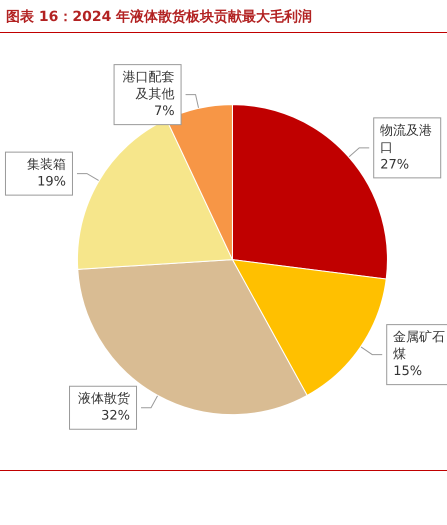 This screenshot has height=525, width=447. Describe the element at coordinates (51, 182) in the screenshot. I see `data-label: 19%` at that location.